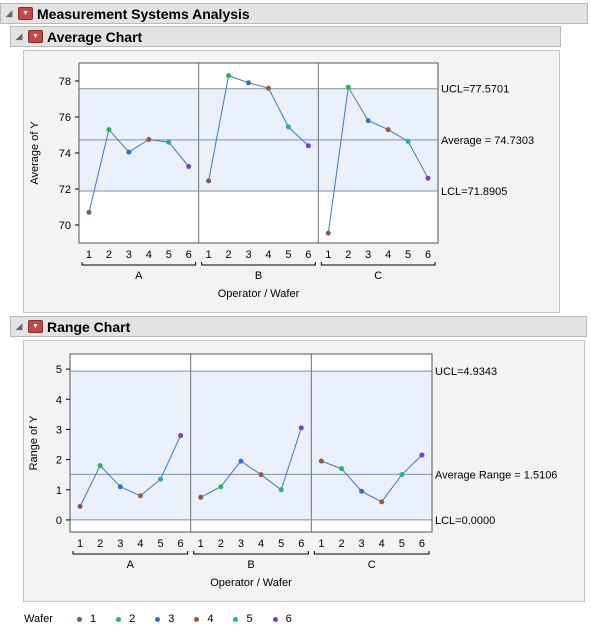  Describe the element at coordinates (362, 544) in the screenshot. I see `range-x-tick-label: 3` at that location.